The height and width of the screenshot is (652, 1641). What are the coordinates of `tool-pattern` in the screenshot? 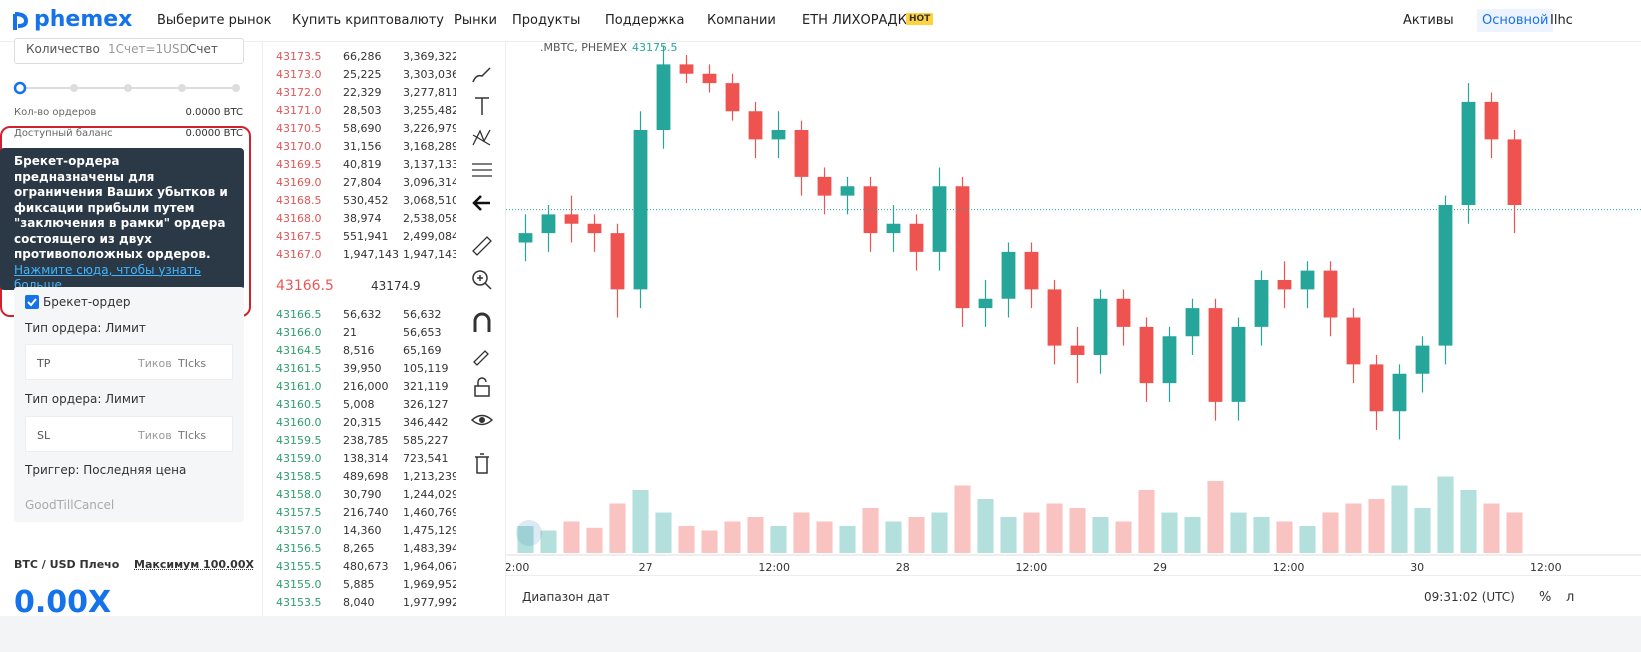 It's located at (482, 138).